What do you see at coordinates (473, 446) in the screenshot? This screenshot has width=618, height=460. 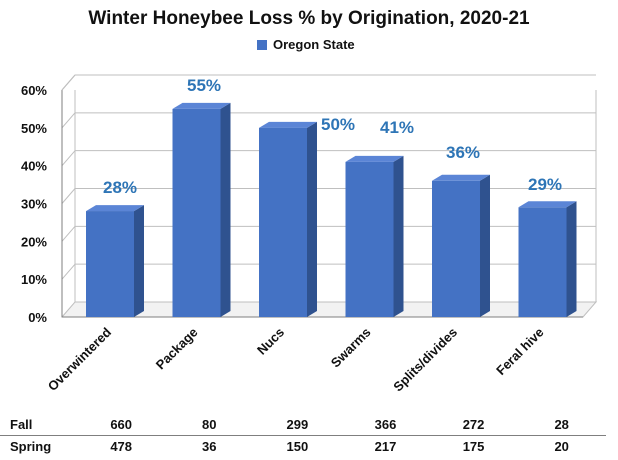 I see `table-cell: 175` at bounding box center [473, 446].